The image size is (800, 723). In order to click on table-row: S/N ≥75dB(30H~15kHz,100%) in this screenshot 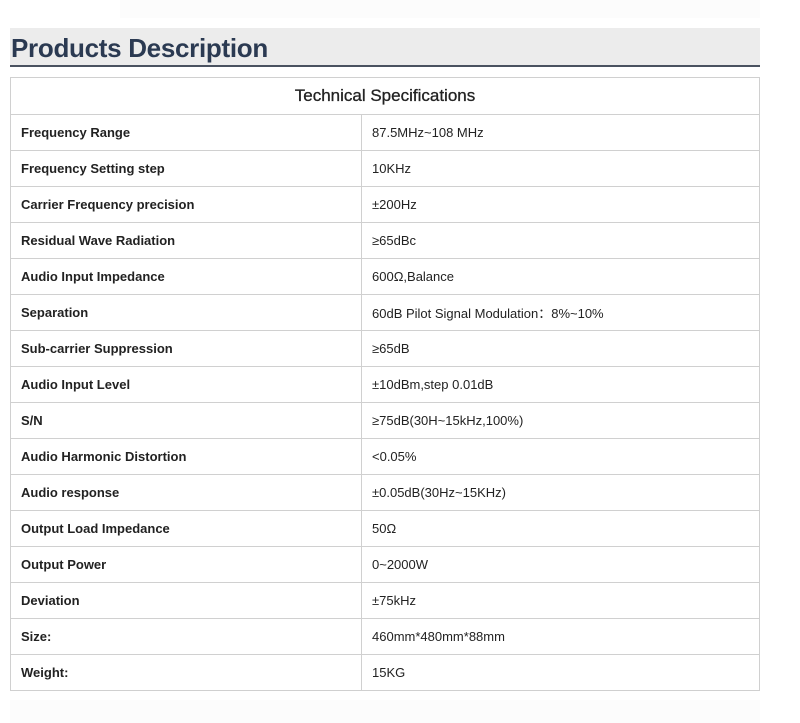, I will do `click(385, 420)`.